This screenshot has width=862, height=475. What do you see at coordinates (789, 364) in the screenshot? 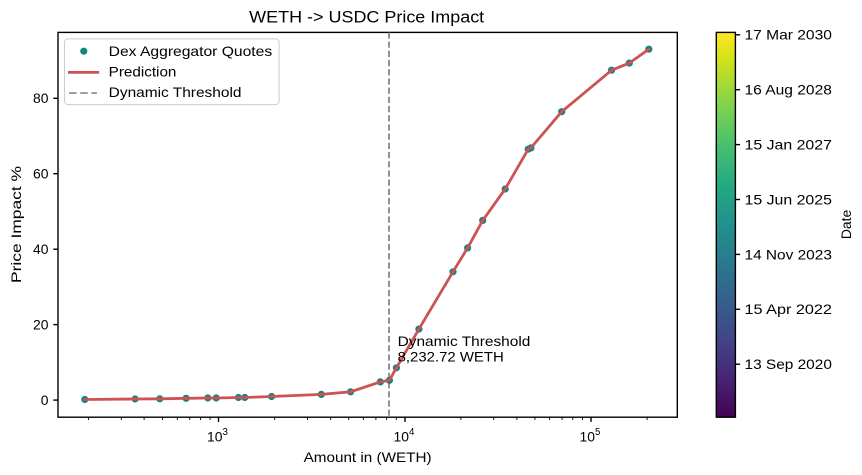
I see `svg-text: 13 Sep 2020` at bounding box center [789, 364].